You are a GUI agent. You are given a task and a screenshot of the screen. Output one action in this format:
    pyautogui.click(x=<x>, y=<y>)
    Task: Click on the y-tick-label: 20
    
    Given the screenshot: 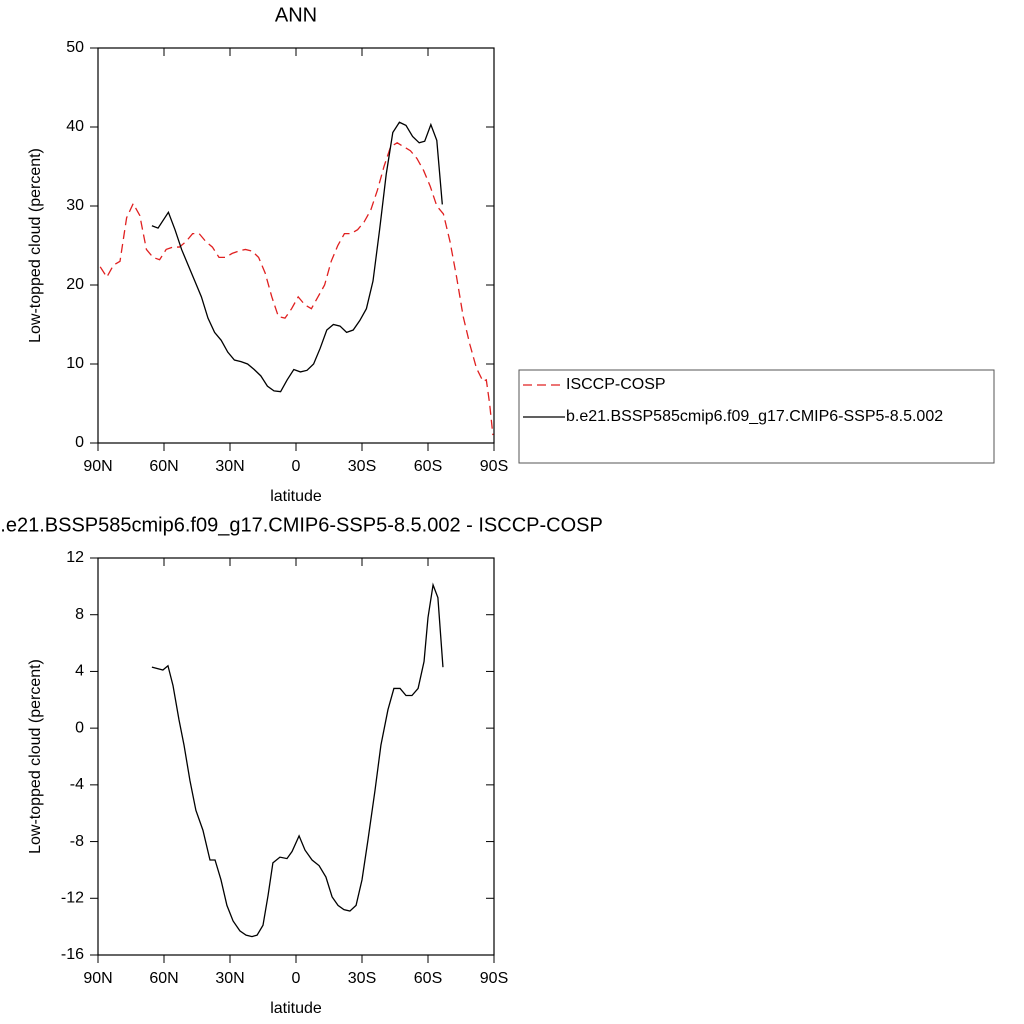 What is the action you would take?
    pyautogui.click(x=75, y=284)
    